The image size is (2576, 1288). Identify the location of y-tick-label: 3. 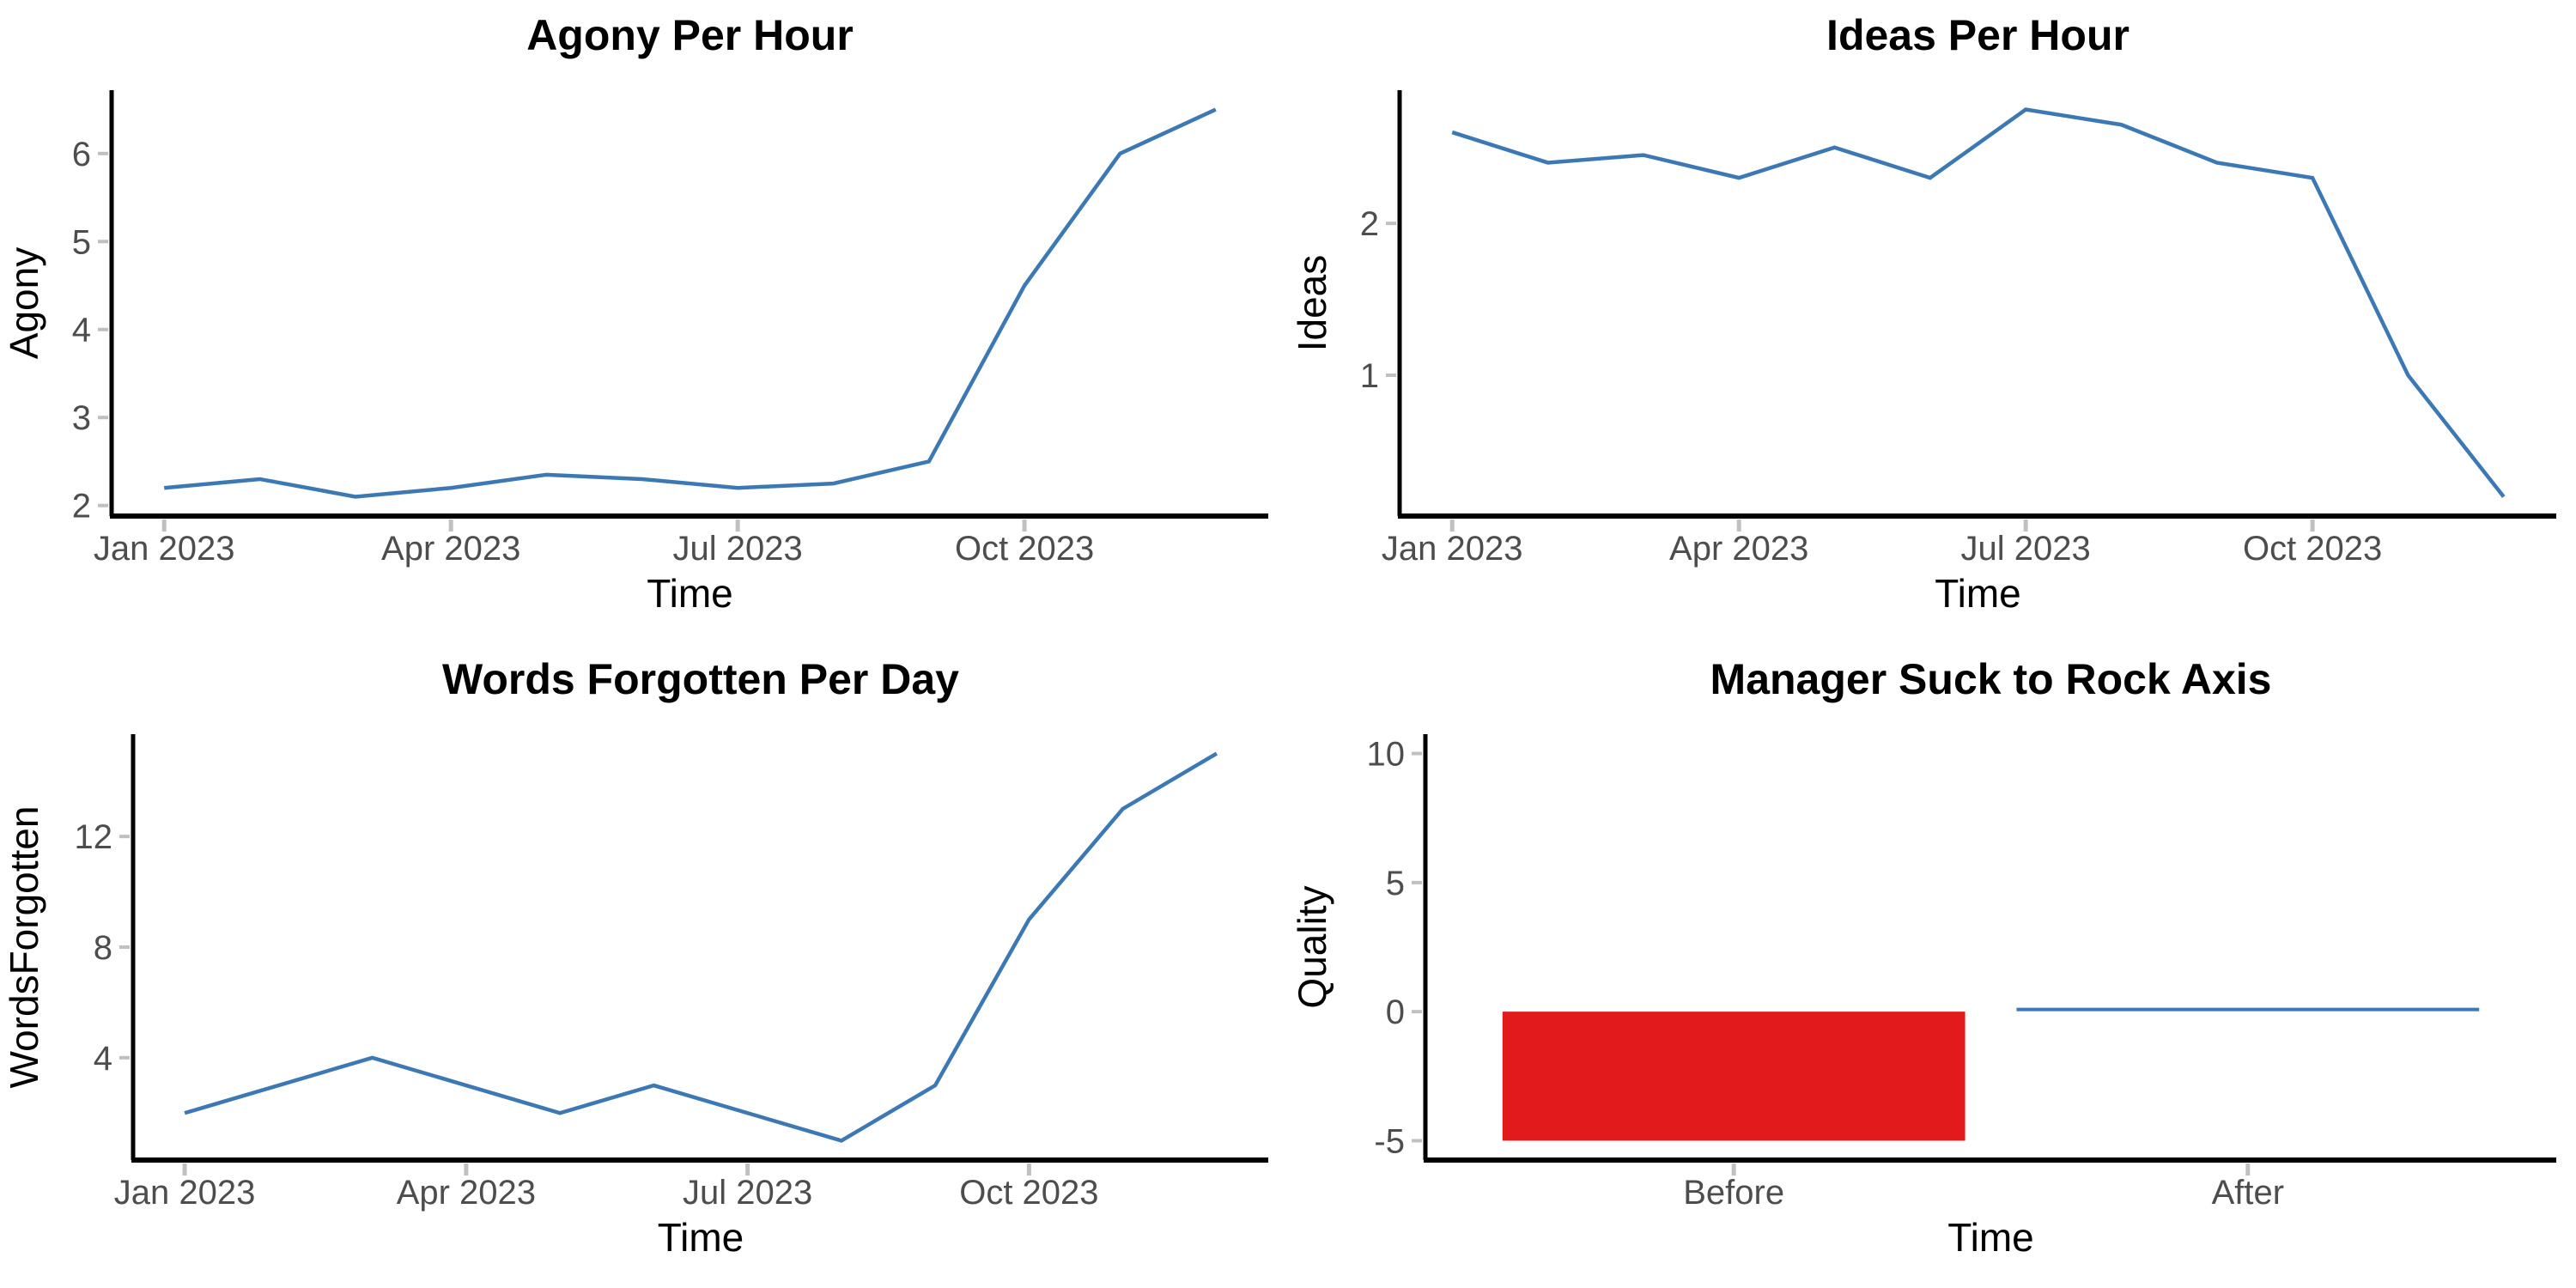
(82, 418).